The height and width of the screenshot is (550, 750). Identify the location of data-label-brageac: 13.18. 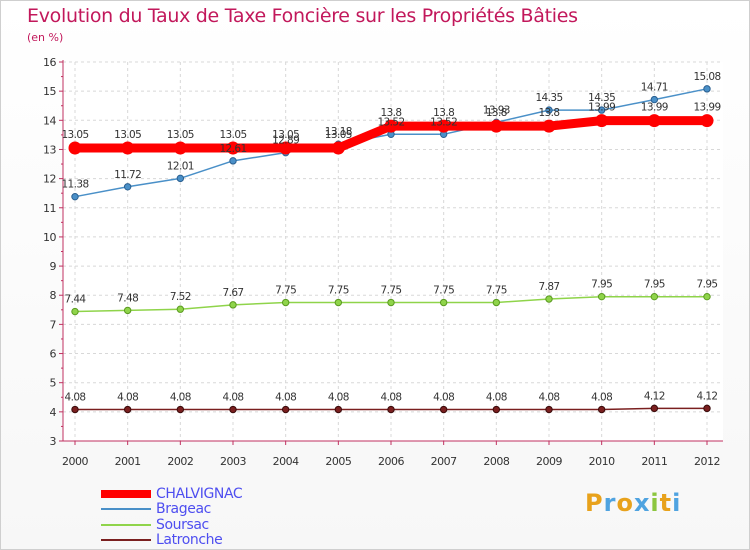
(338, 132).